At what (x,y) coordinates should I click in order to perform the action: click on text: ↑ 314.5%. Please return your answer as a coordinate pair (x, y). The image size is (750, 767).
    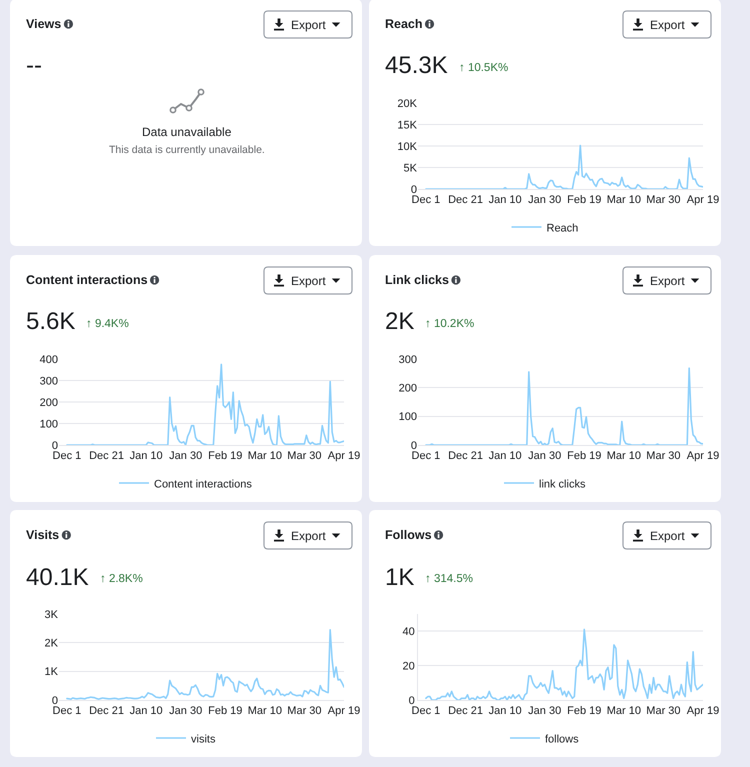
    Looking at the image, I should click on (449, 579).